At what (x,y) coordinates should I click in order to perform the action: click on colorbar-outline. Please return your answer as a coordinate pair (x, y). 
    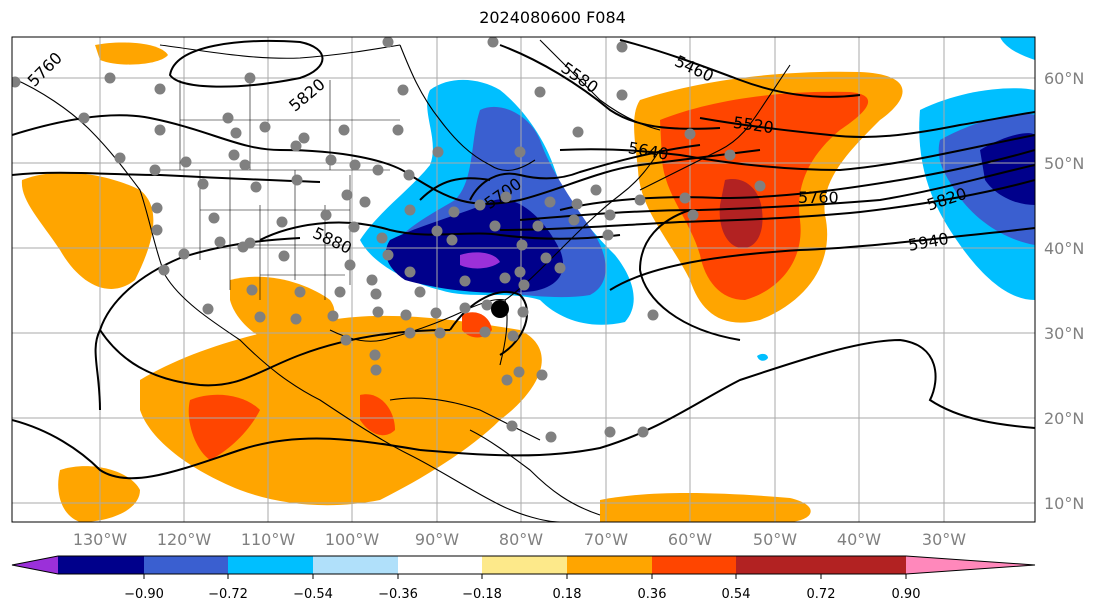
    Looking at the image, I should click on (523, 565).